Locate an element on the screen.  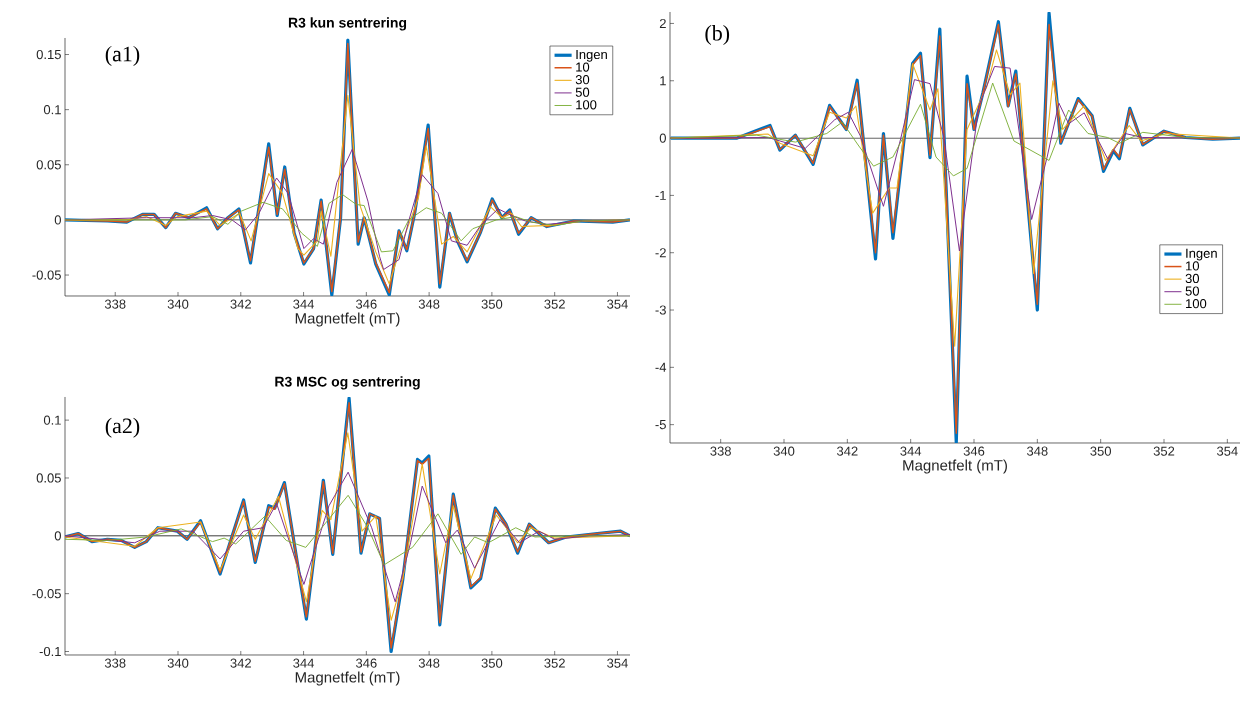
y-tick-label: 2 is located at coordinates (662, 23).